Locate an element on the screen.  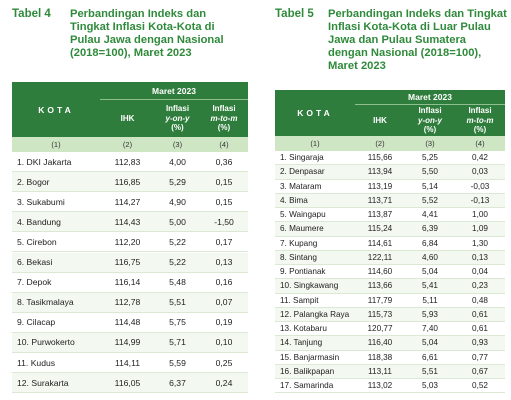
value-cell: 0,04 is located at coordinates (480, 272).